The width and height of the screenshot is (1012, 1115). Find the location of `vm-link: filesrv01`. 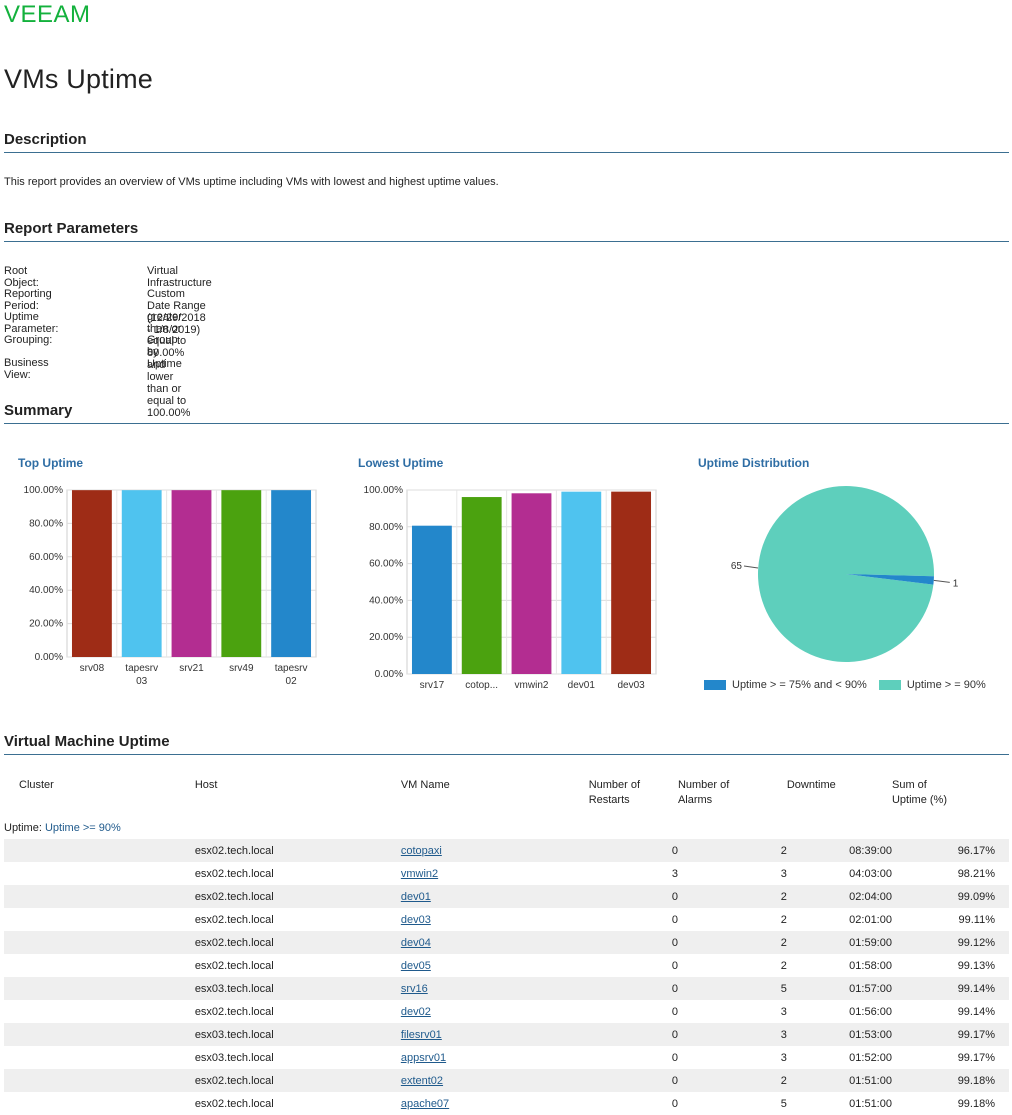

vm-link: filesrv01 is located at coordinates (421, 1034).